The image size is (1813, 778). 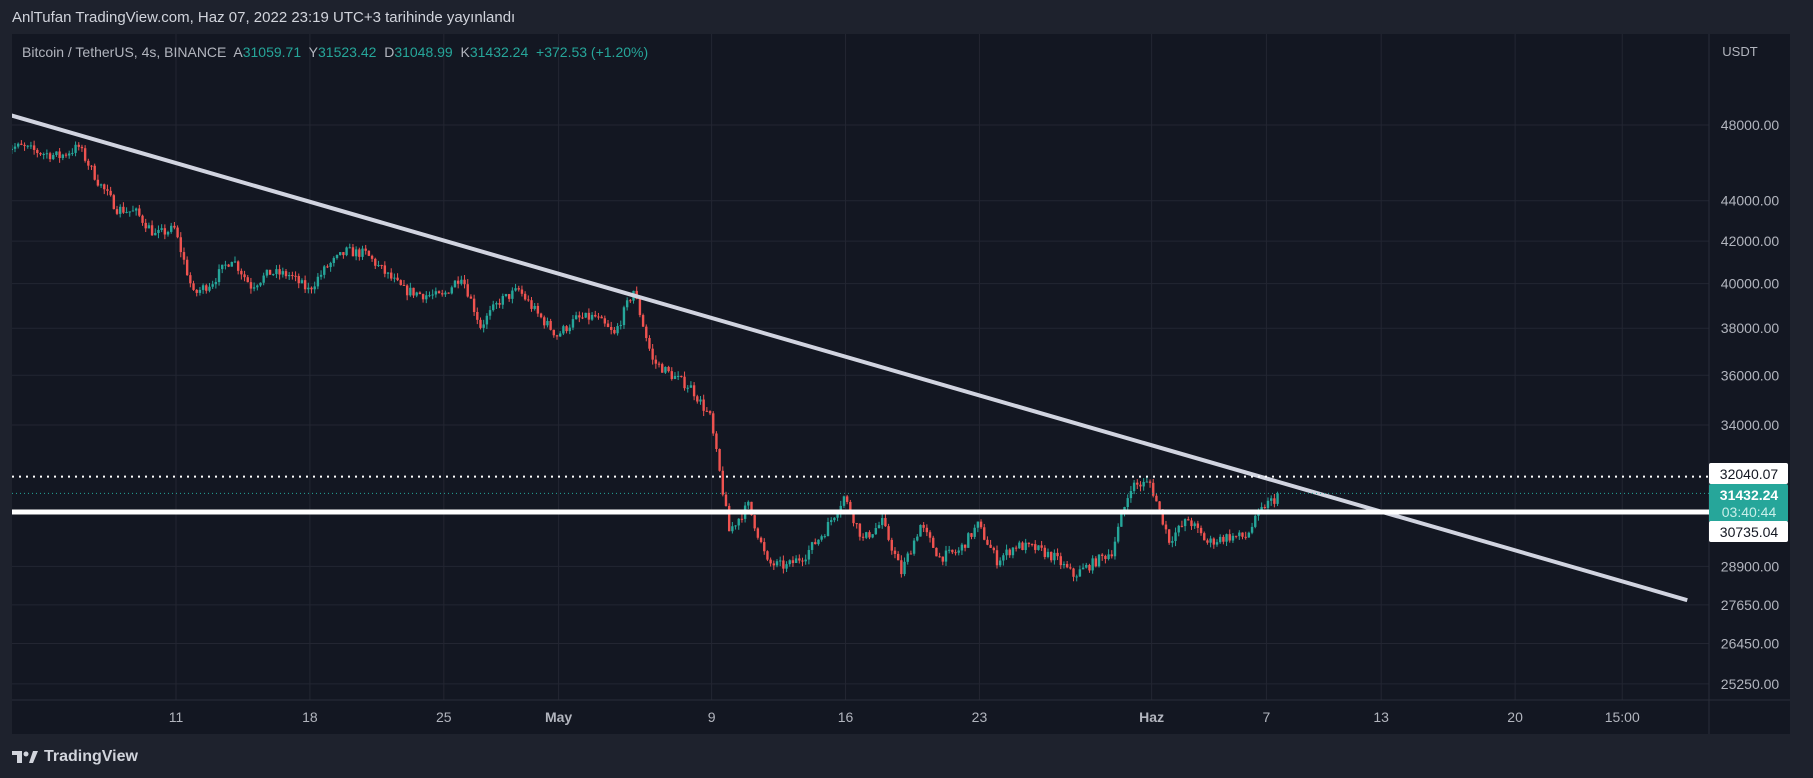 What do you see at coordinates (1748, 512) in the screenshot?
I see `bar-countdown-badge-bg` at bounding box center [1748, 512].